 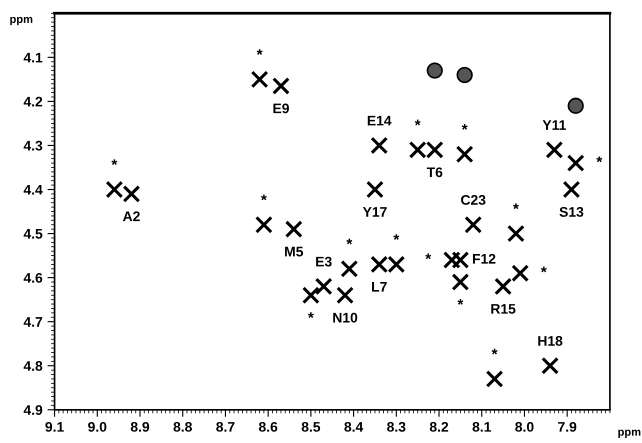 What do you see at coordinates (439, 427) in the screenshot?
I see `x-tick-label: 8.2` at bounding box center [439, 427].